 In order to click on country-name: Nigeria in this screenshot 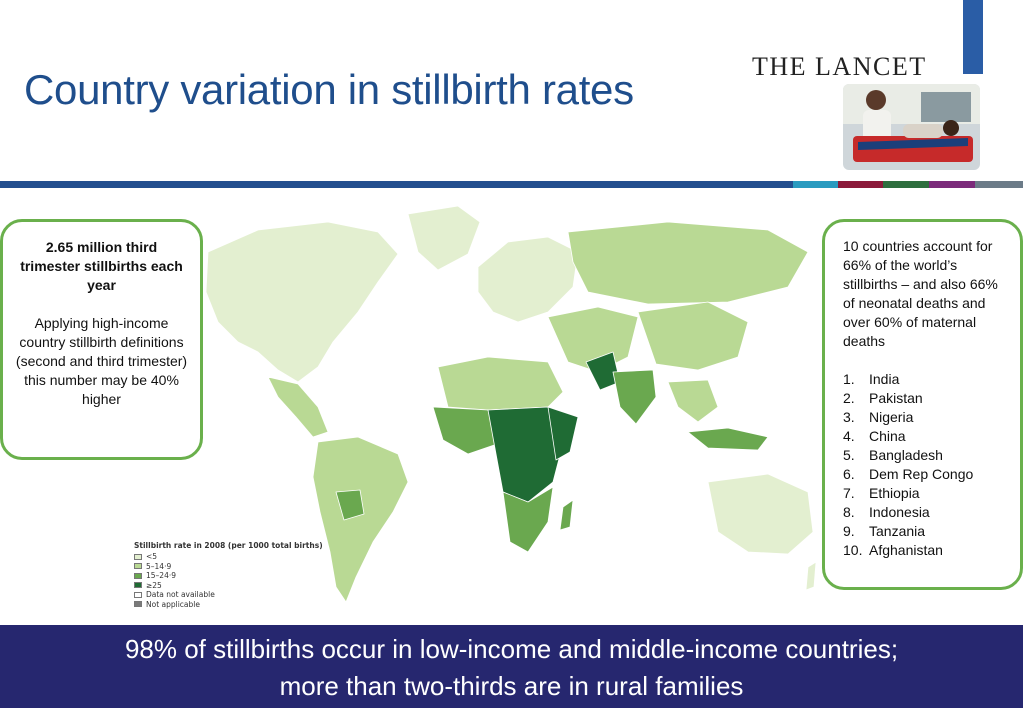, I will do `click(891, 417)`.